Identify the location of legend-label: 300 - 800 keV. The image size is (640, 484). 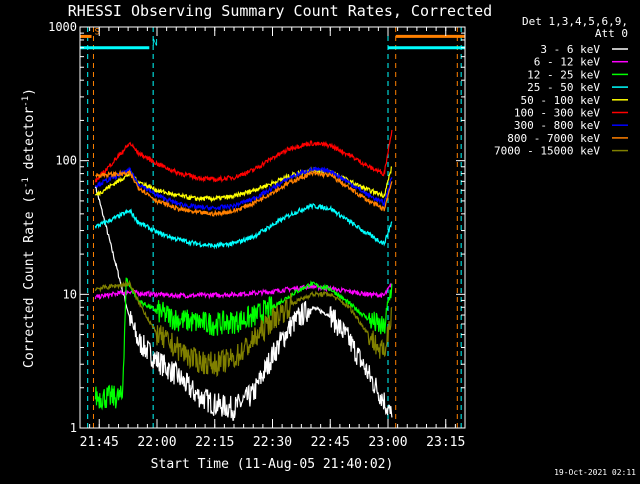
(557, 125).